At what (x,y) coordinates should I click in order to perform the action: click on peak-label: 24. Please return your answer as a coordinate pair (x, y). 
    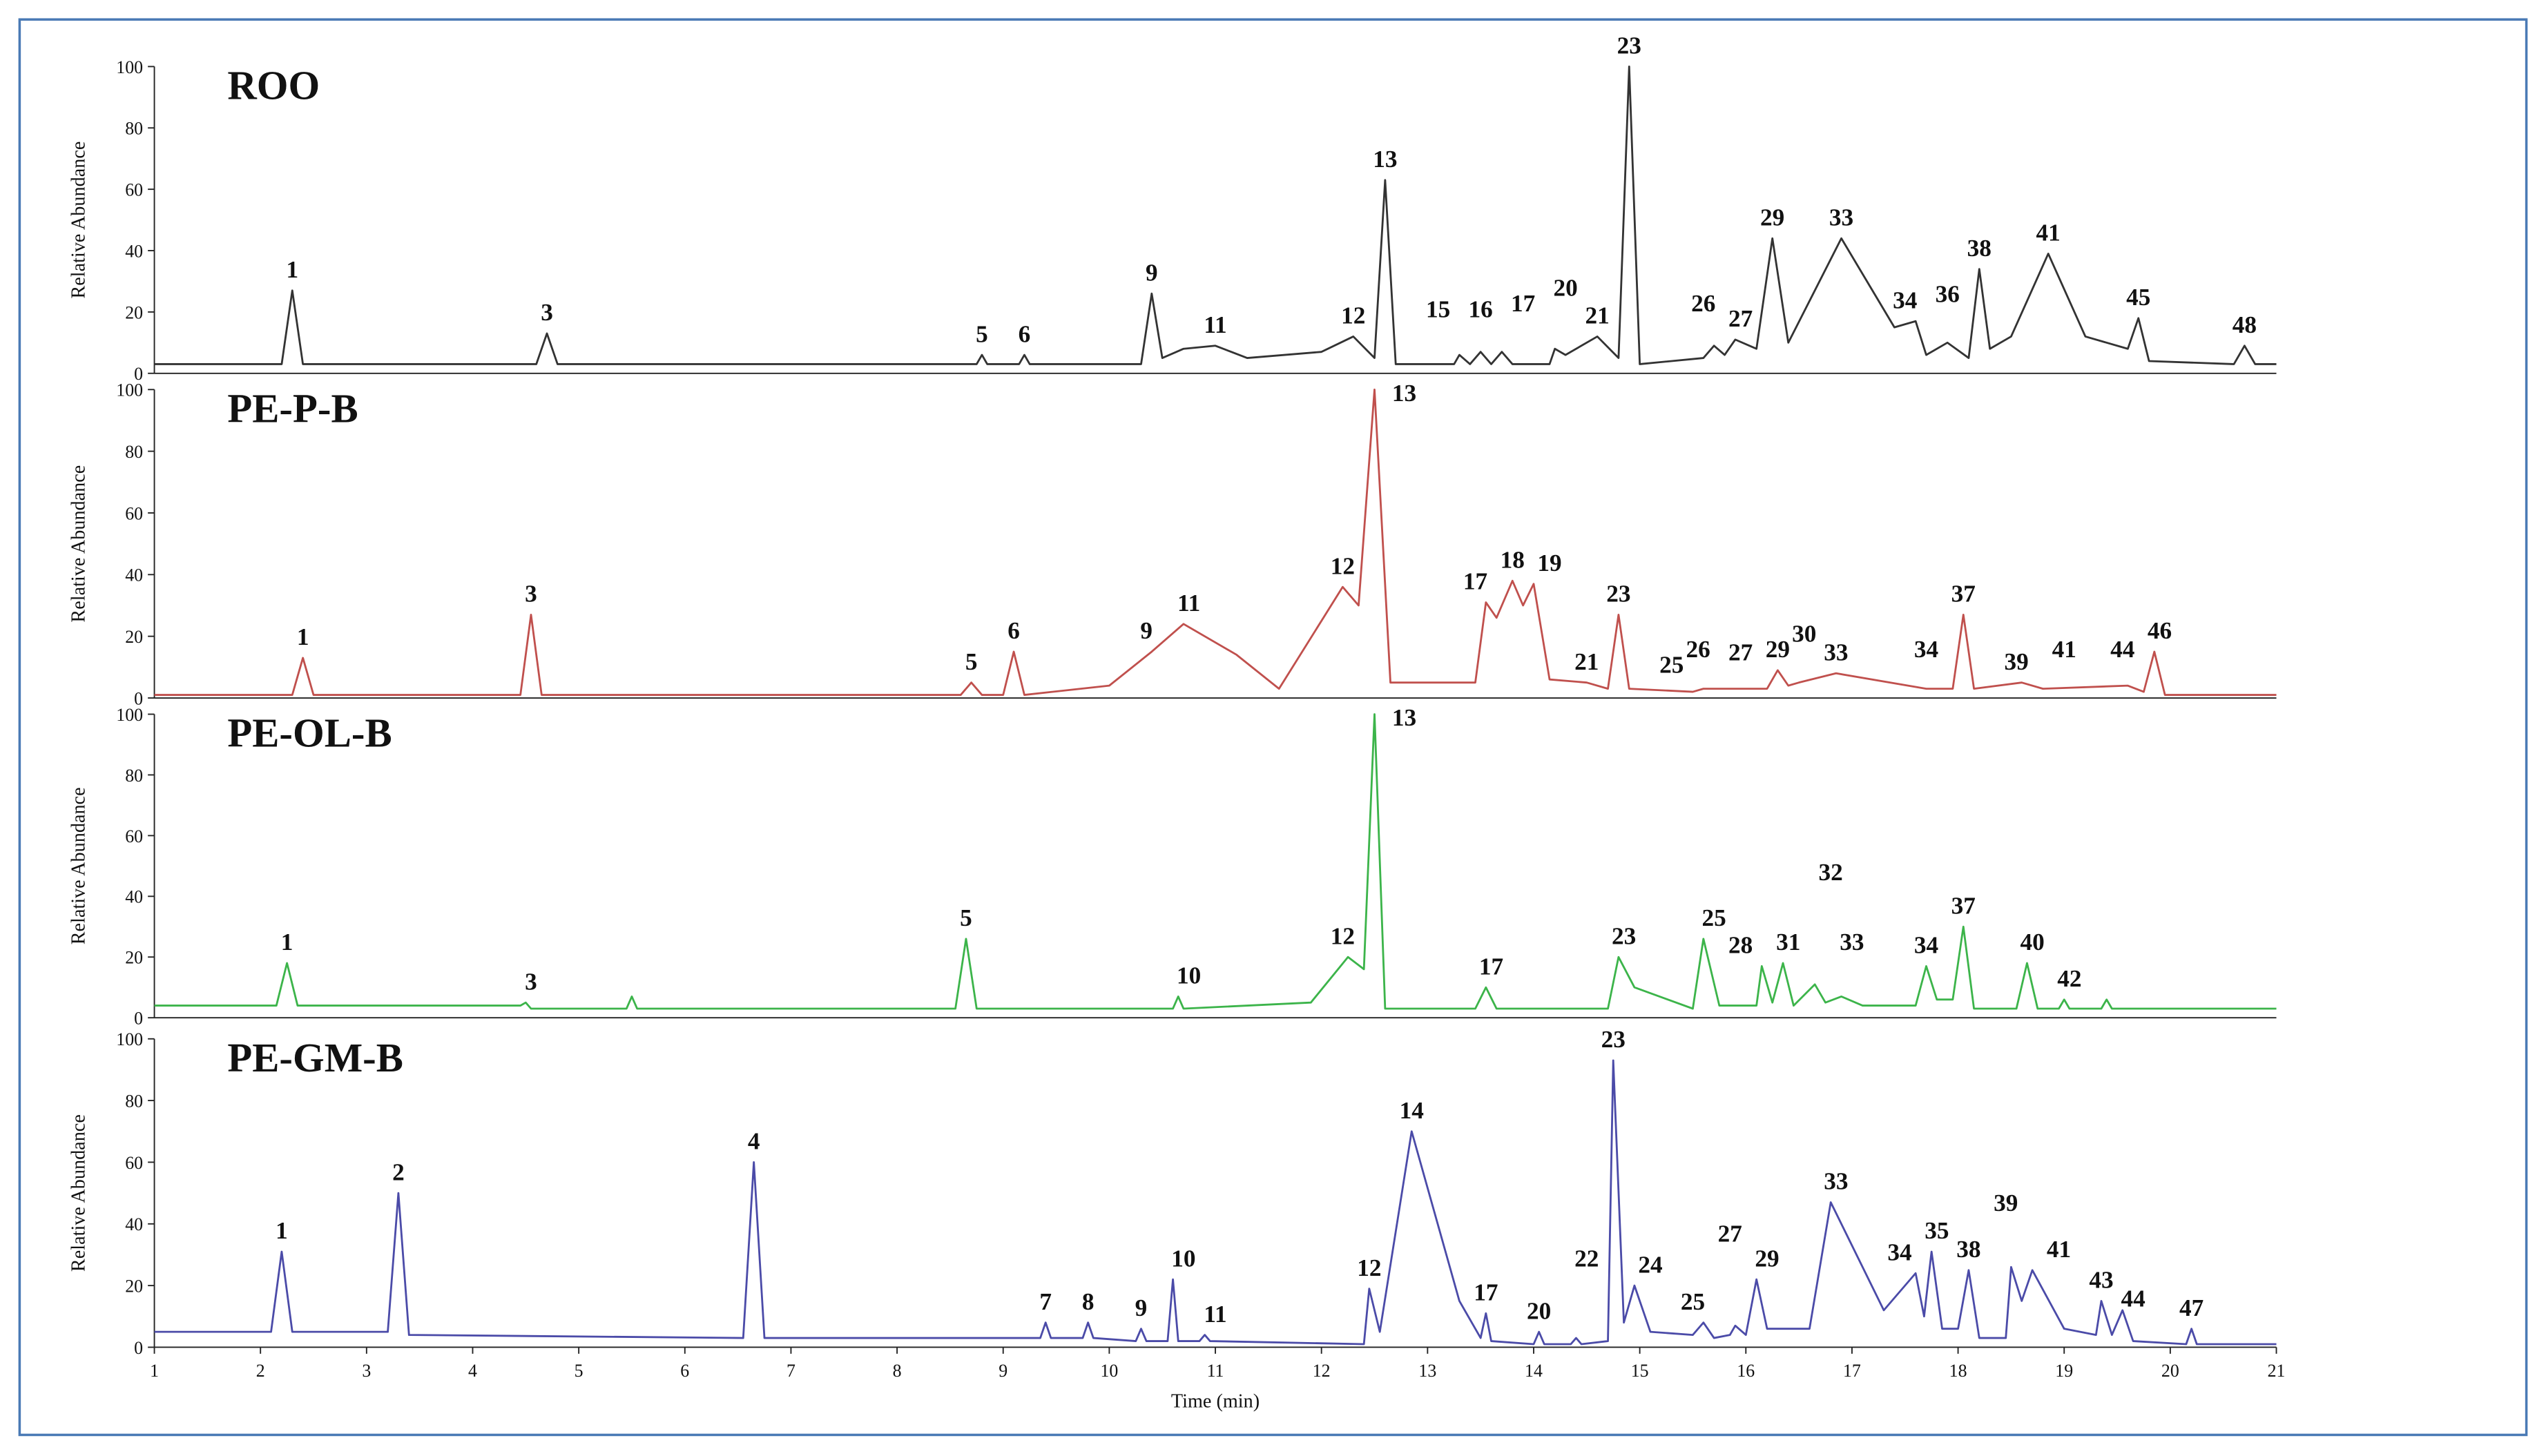
    Looking at the image, I should click on (1650, 1264).